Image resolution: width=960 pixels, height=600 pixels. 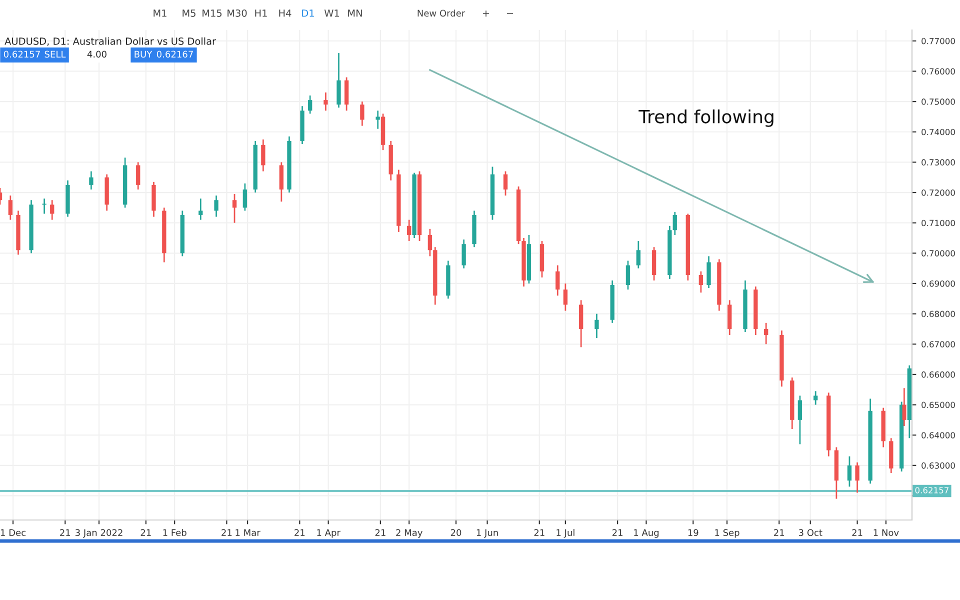 What do you see at coordinates (22, 54) in the screenshot?
I see `annotation: 0.62157` at bounding box center [22, 54].